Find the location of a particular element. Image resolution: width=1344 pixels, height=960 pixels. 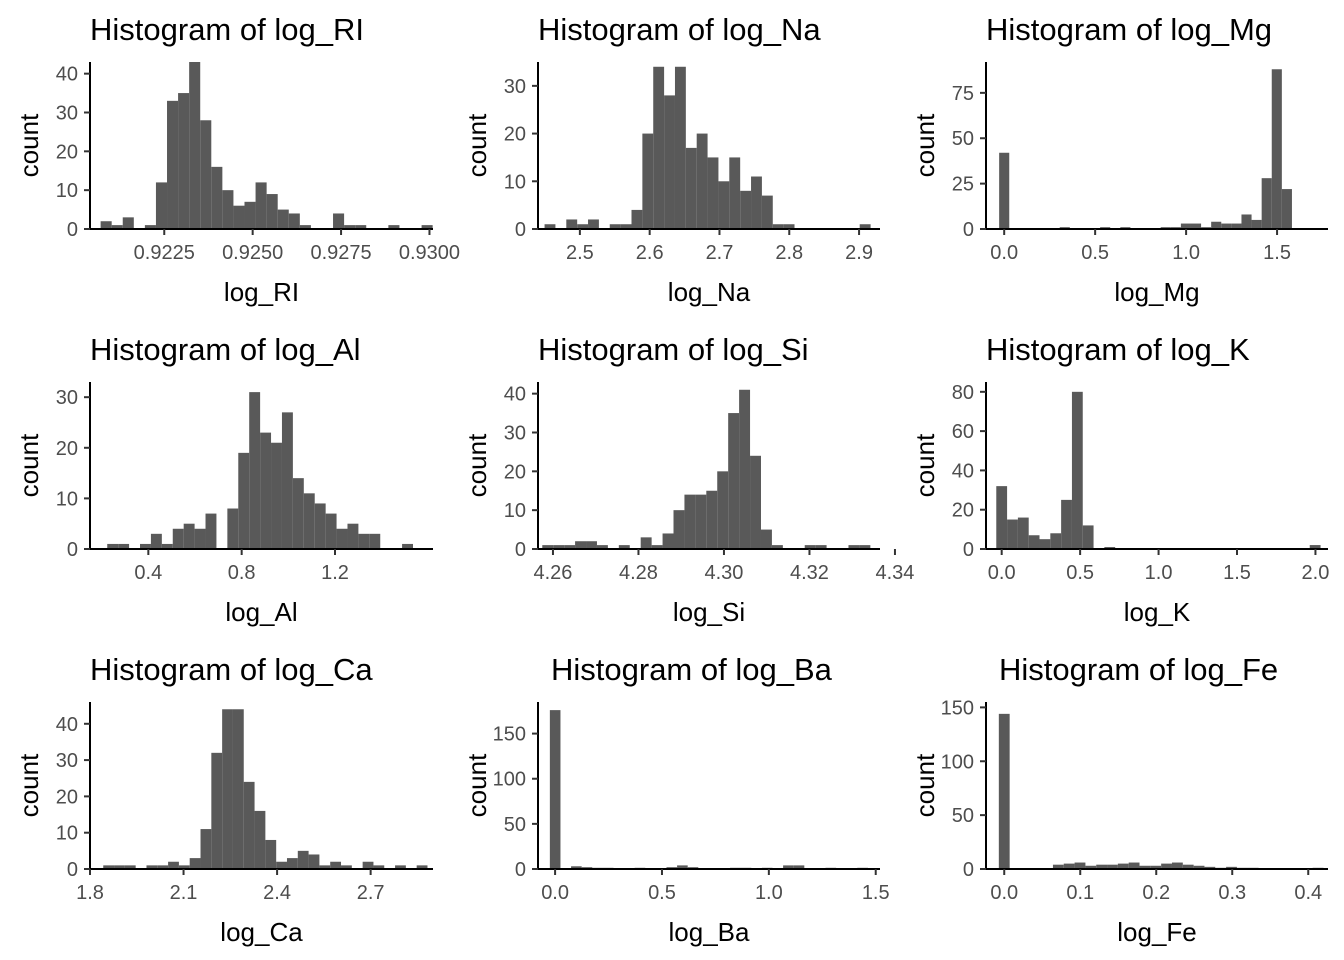

panel-title: Histogram of log_RI is located at coordinates (227, 29).